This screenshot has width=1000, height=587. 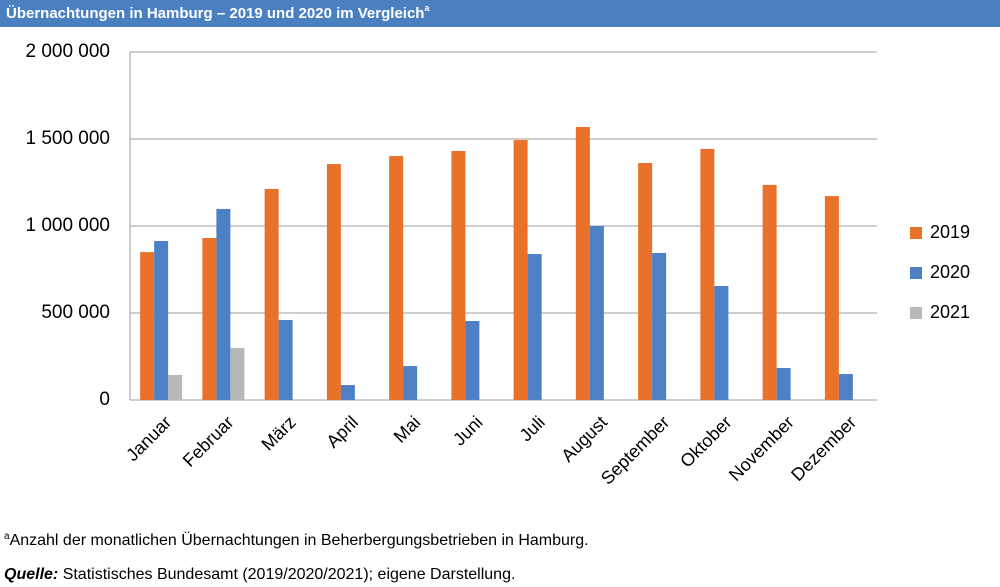 I want to click on y-tick-label: 500 000, so click(x=75, y=312).